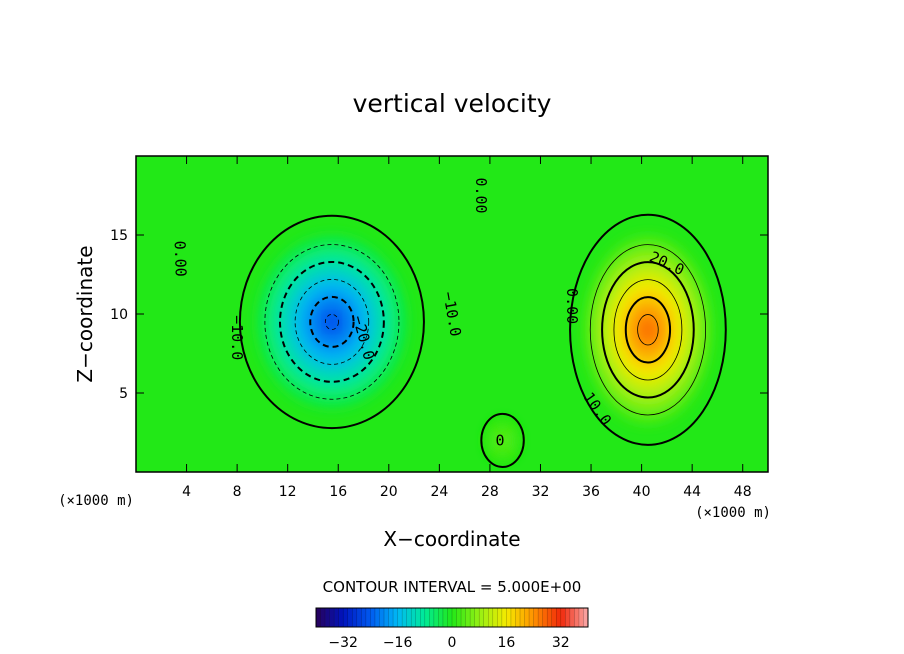  I want to click on colorbar-ticks: −32 −16 0 16 32, so click(448, 643).